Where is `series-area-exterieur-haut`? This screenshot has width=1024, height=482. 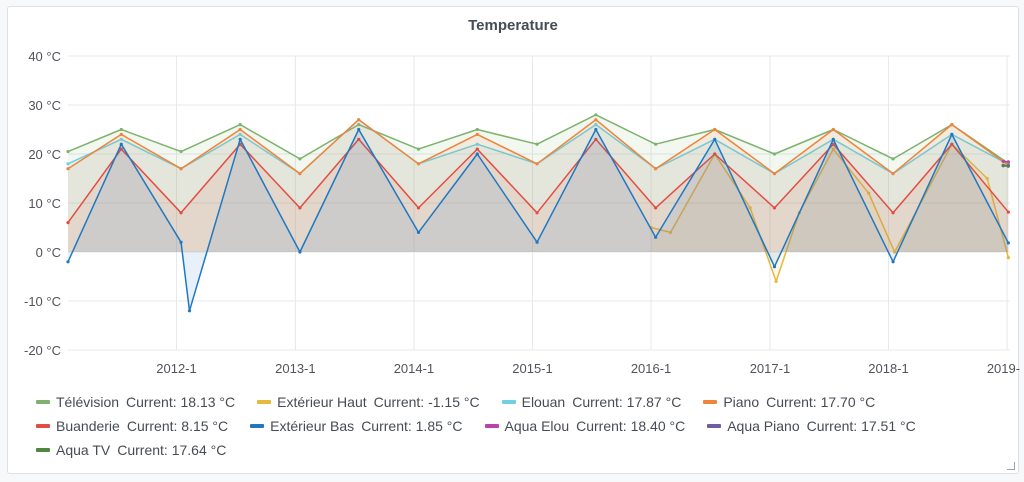 series-area-exterieur-haut is located at coordinates (830, 213).